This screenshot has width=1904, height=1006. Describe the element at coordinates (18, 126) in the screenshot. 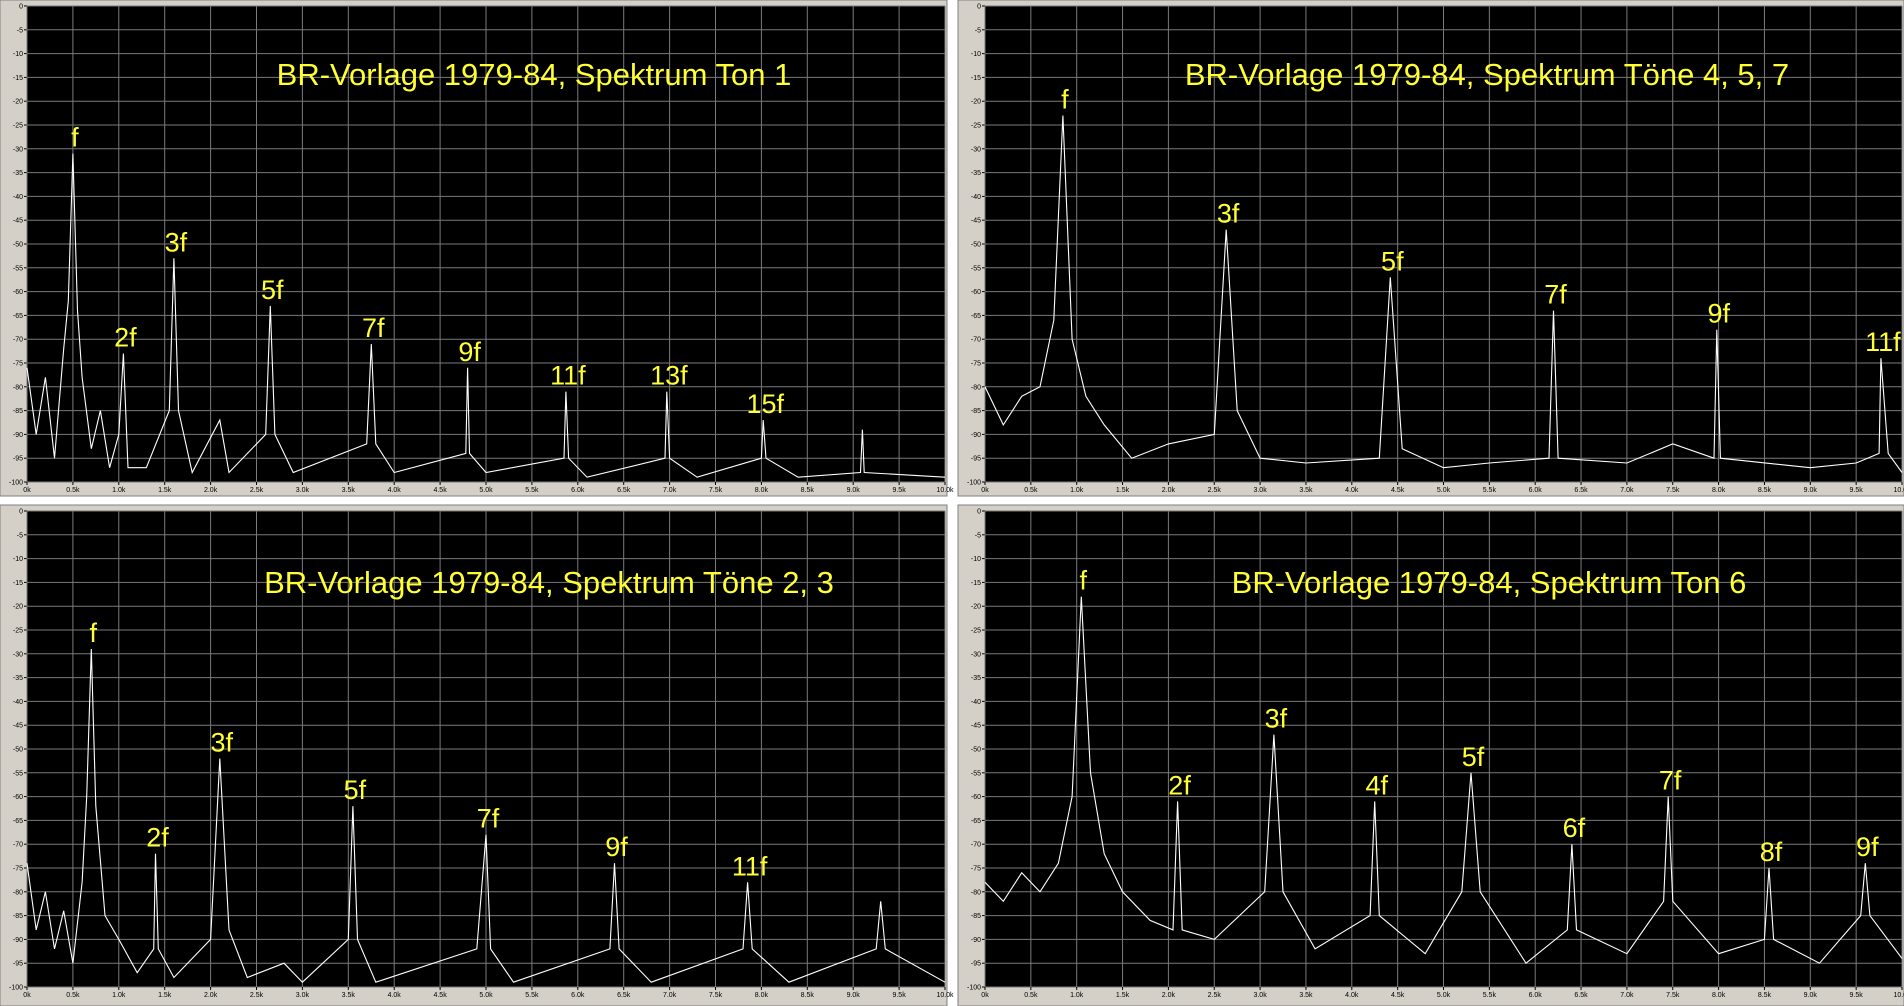

I see `y-tick-label: -25` at that location.